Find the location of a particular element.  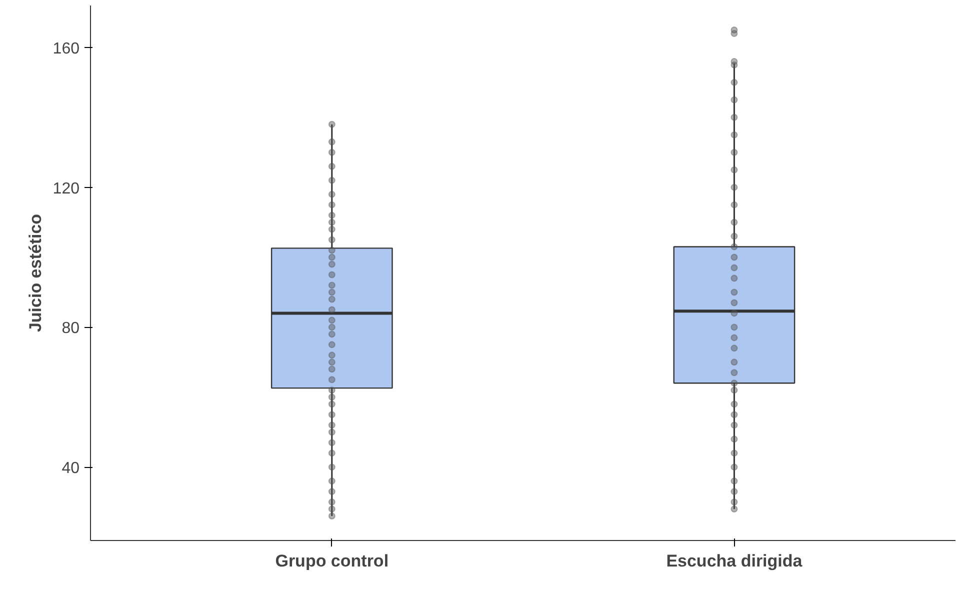

y-tick-label: 80 is located at coordinates (71, 329).